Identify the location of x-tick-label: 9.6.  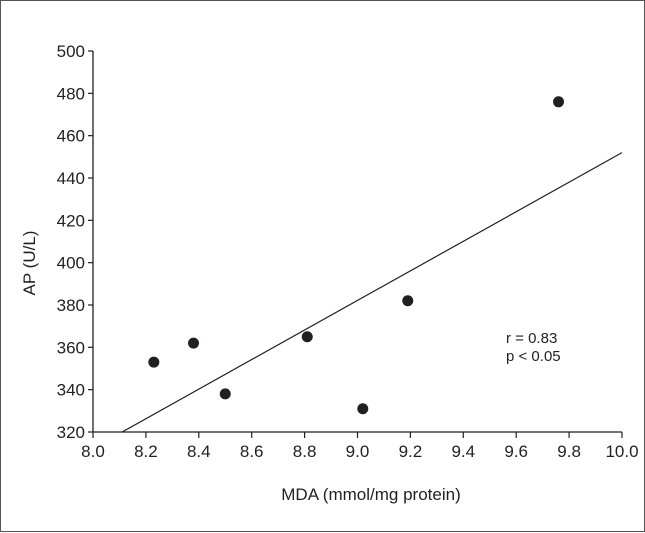
(516, 451).